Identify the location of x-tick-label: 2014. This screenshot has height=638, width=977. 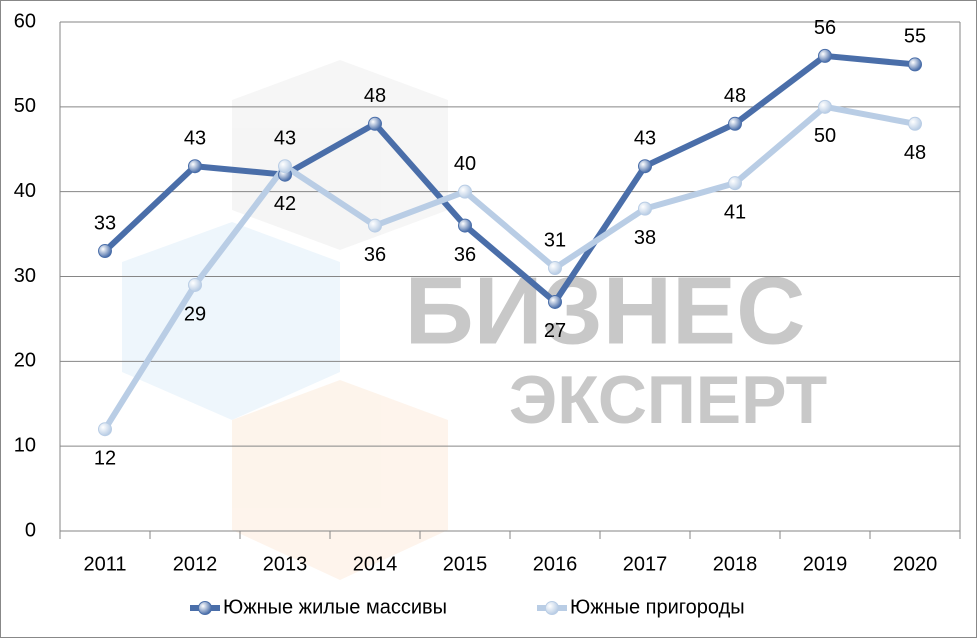
(375, 564).